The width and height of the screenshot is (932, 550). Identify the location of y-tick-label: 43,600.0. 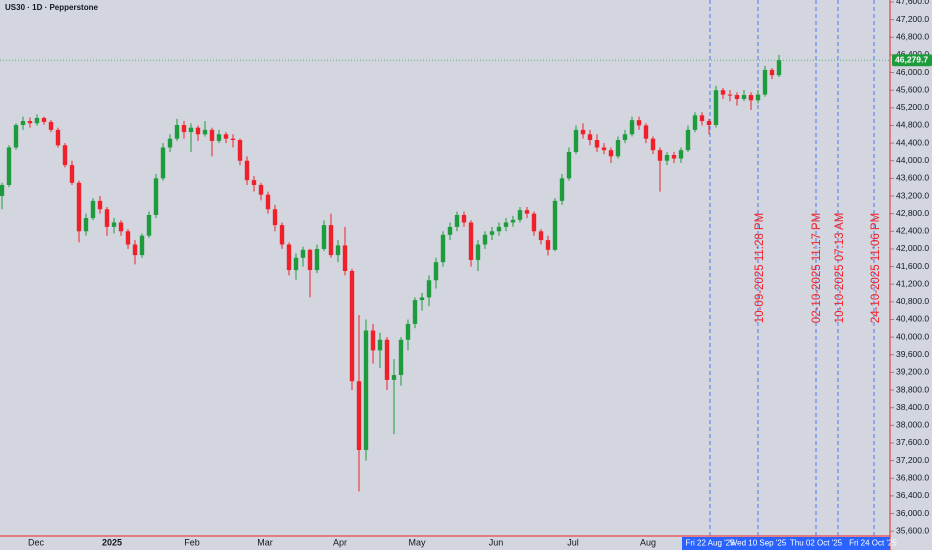
(912, 178).